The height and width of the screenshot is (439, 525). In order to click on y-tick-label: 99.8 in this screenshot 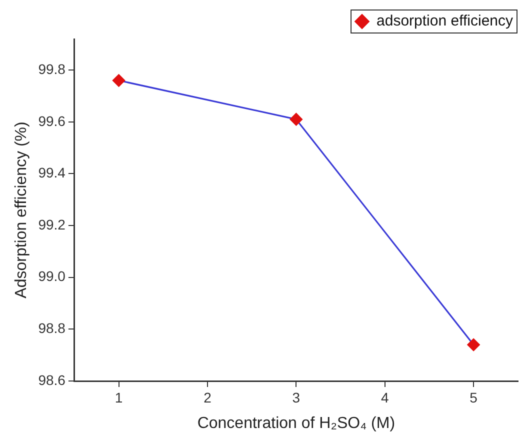, I will do `click(52, 68)`.